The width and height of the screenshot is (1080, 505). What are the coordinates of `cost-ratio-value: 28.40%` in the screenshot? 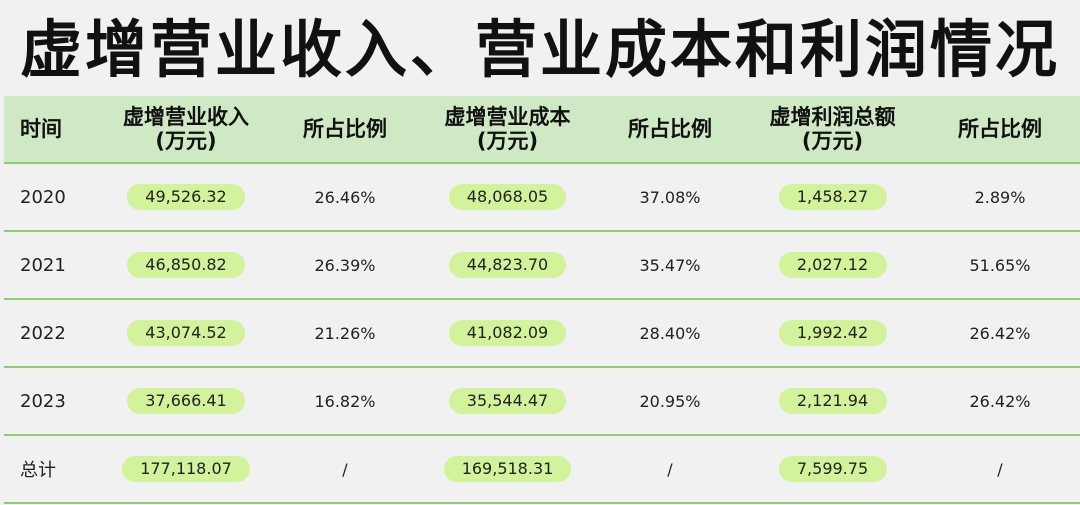 It's located at (670, 333).